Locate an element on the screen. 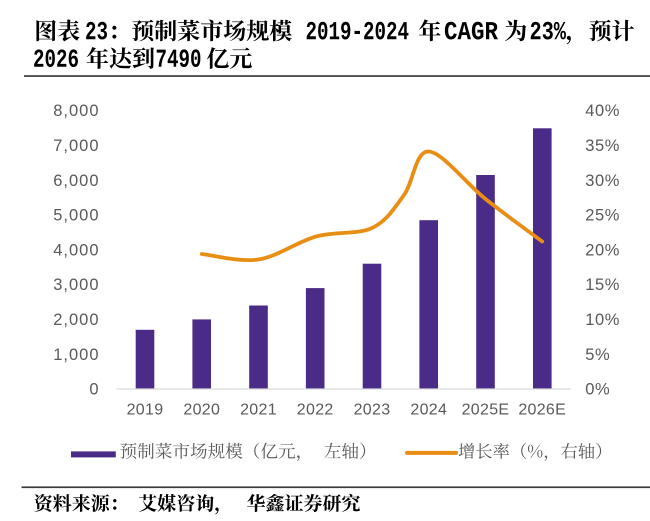  svg-text: 6,000 is located at coordinates (76, 181).